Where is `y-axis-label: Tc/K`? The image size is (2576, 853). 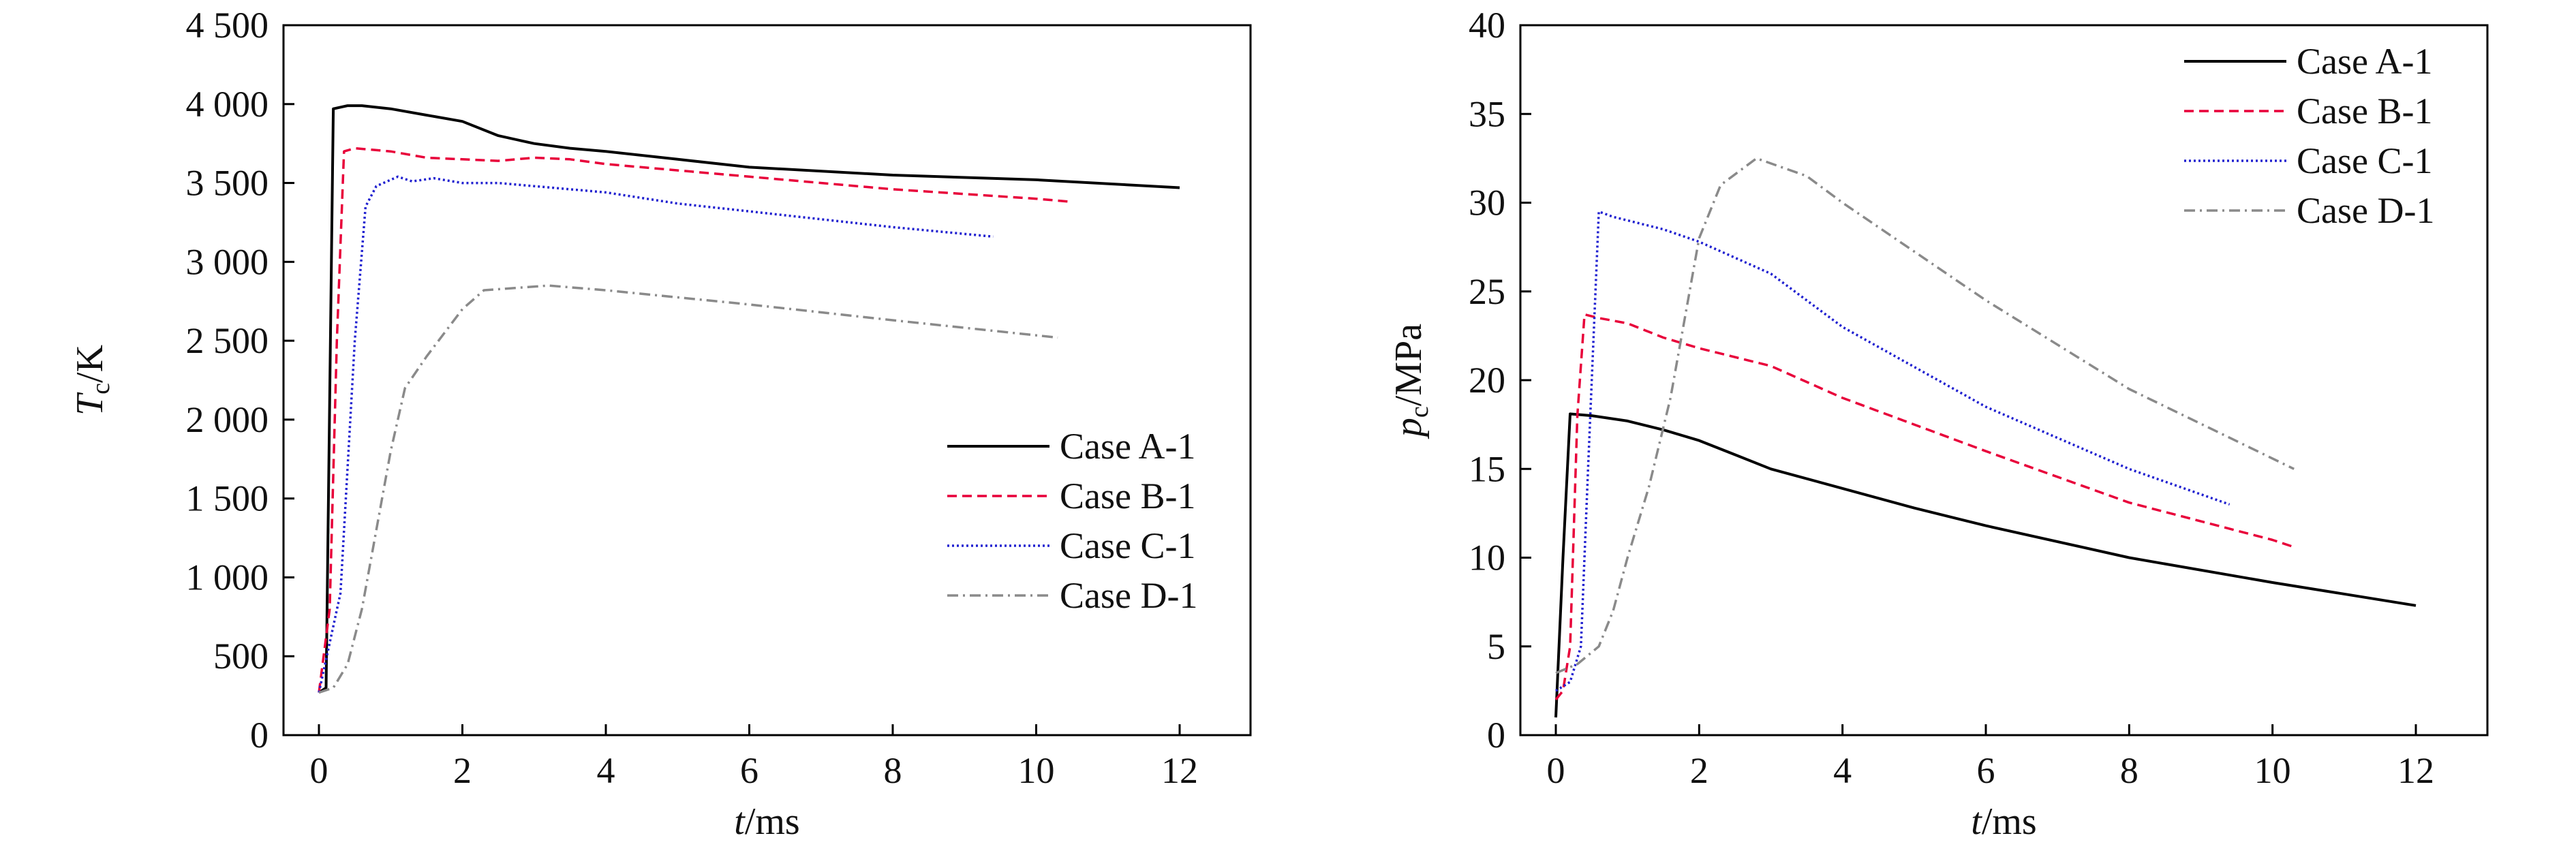 y-axis-label: Tc/K is located at coordinates (92, 380).